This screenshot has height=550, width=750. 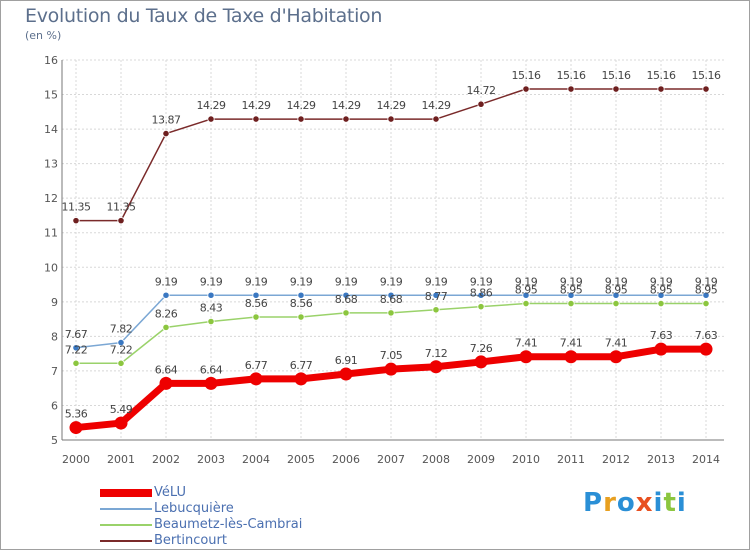 What do you see at coordinates (436, 353) in the screenshot?
I see `data-label: 7.12` at bounding box center [436, 353].